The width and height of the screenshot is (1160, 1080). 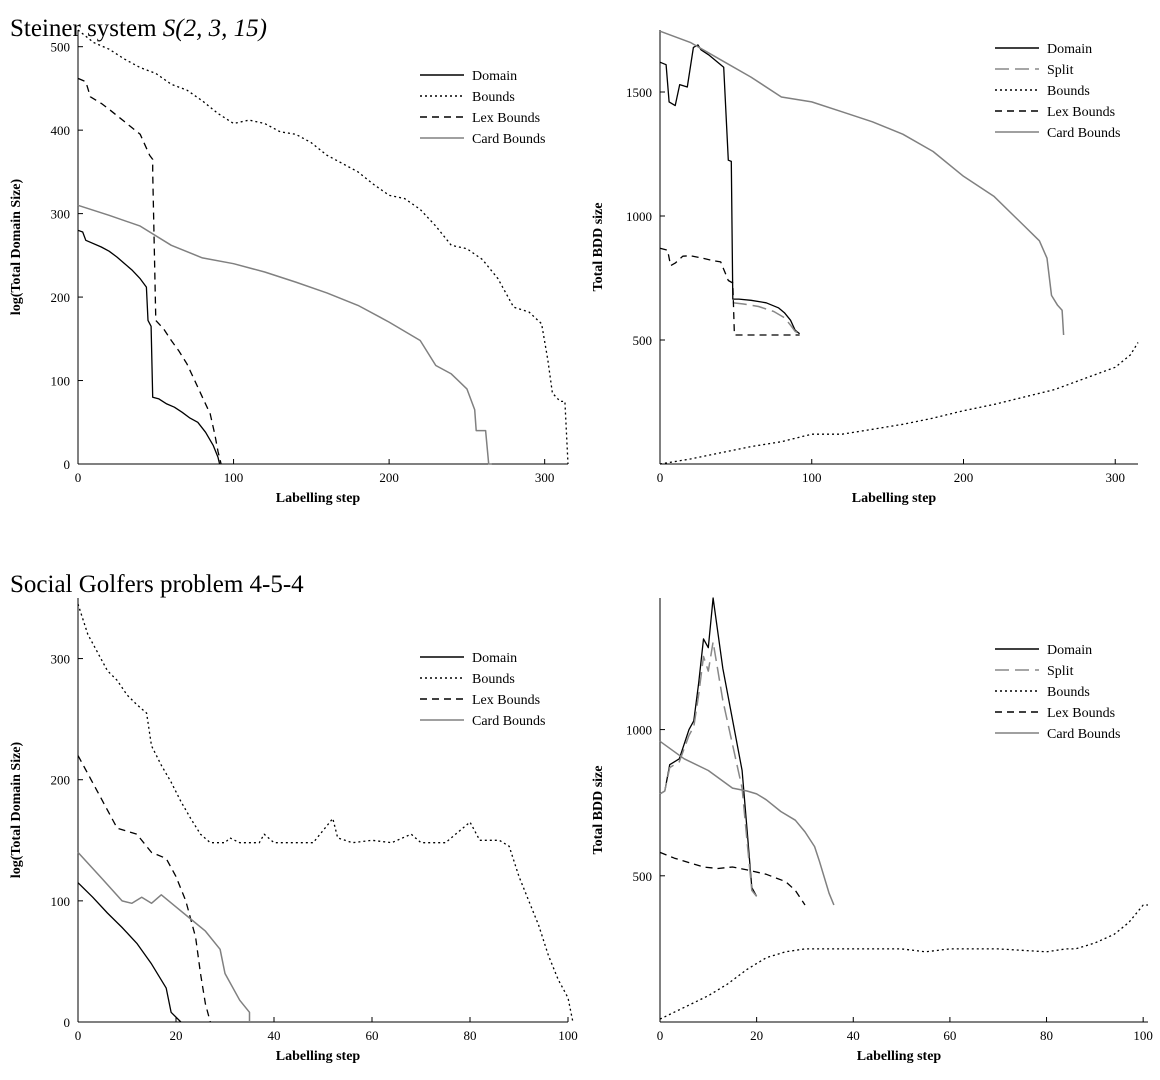 I want to click on section-title-steiner: Steiner system S(2, 3, 15), so click(x=138, y=28).